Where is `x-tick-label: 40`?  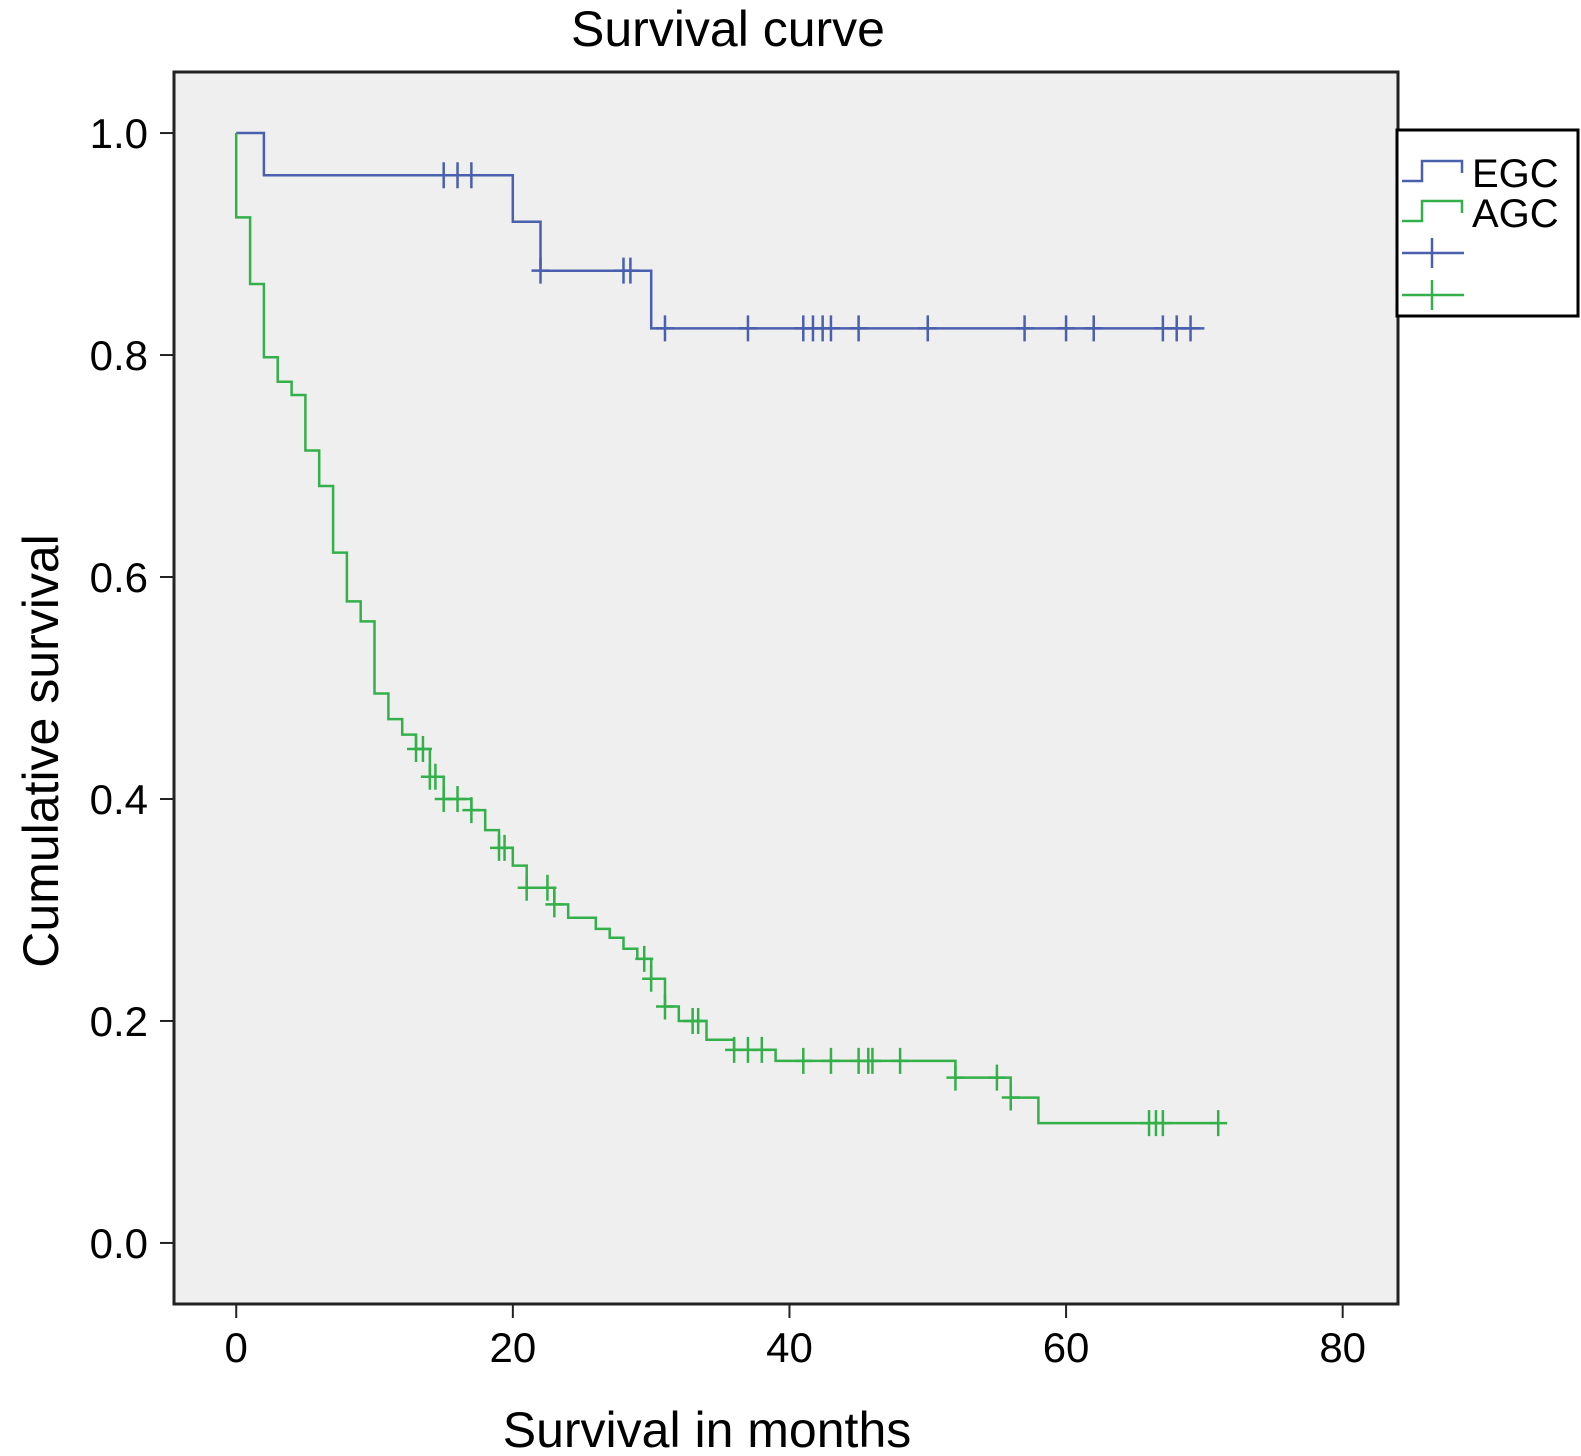
x-tick-label: 40 is located at coordinates (789, 1347).